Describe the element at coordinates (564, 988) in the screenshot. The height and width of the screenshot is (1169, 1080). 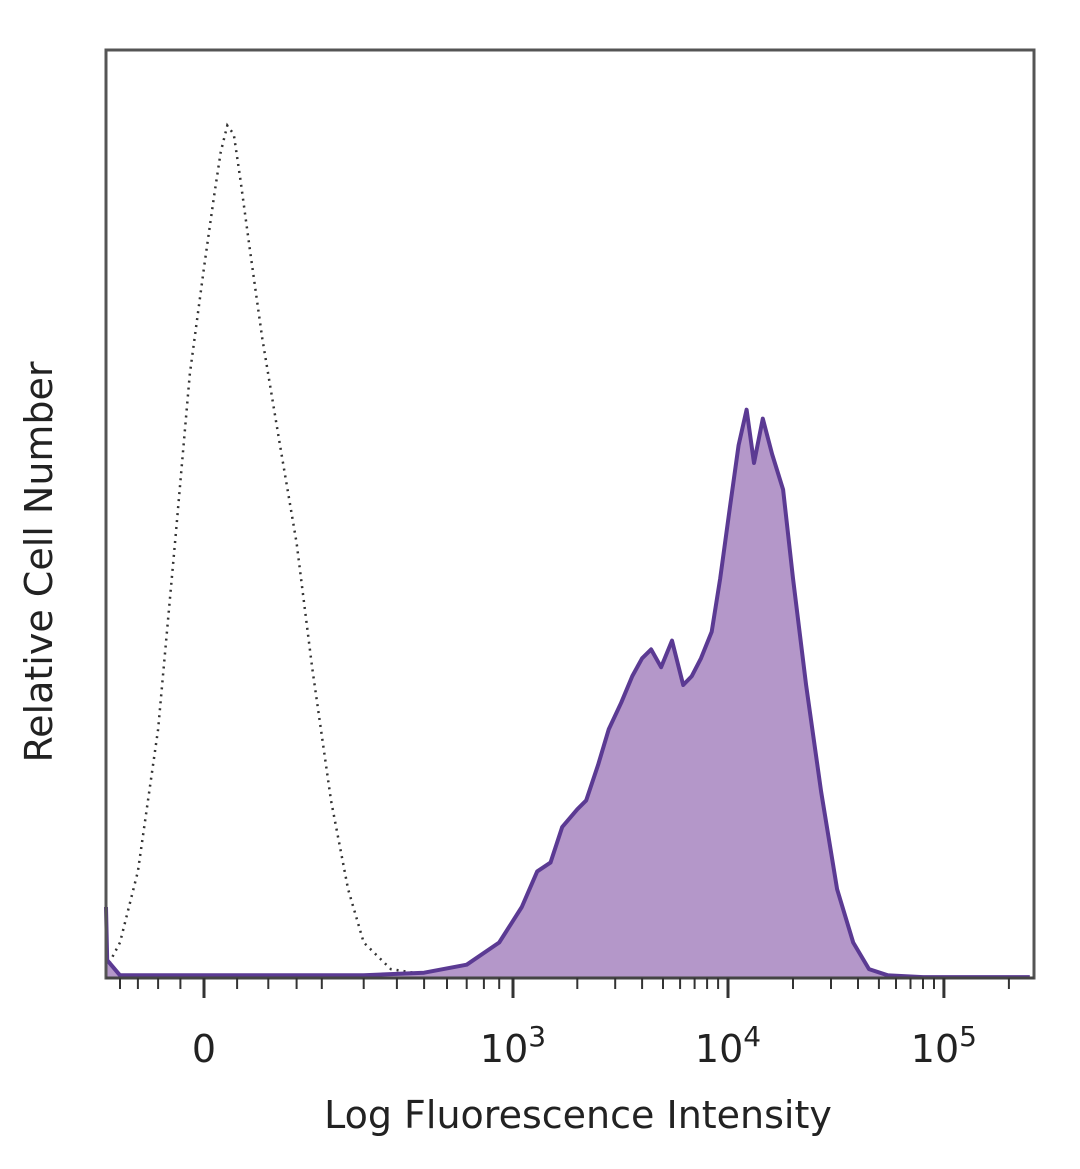
I see `x-tick-marks` at that location.